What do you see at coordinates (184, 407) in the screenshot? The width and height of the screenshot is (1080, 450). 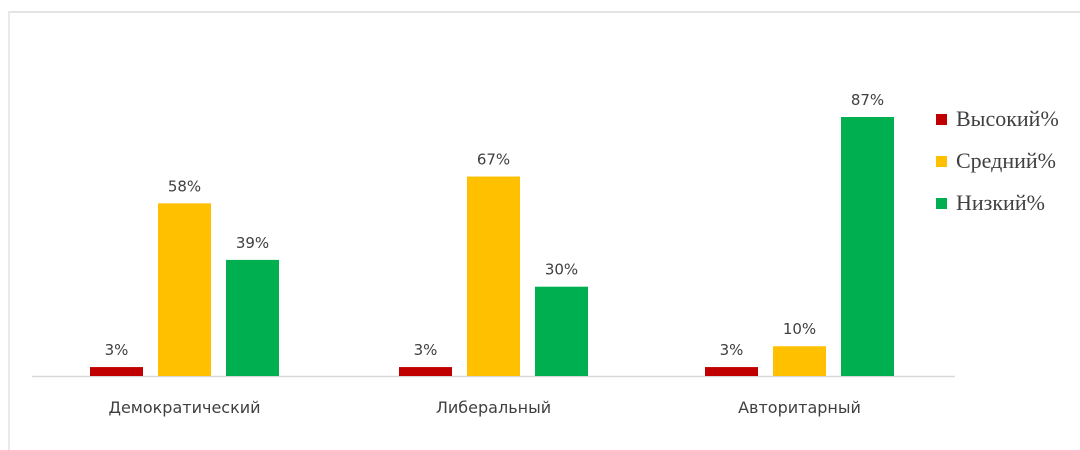 I see `category-label-0: Демократический` at bounding box center [184, 407].